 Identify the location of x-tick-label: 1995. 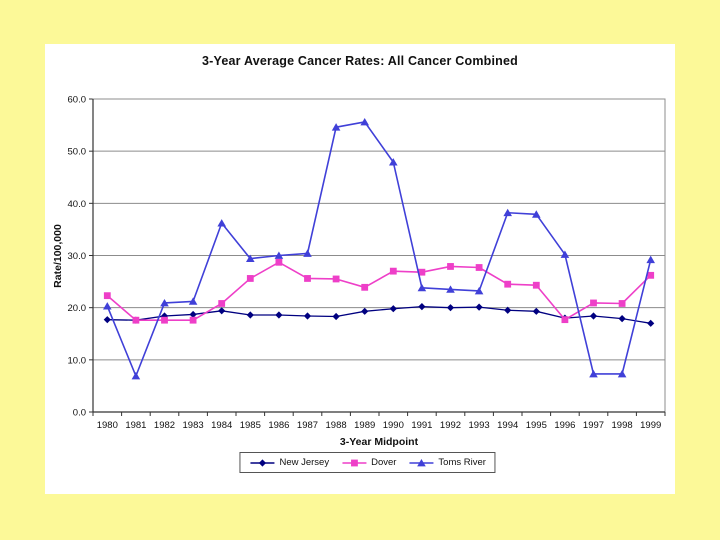
(536, 425).